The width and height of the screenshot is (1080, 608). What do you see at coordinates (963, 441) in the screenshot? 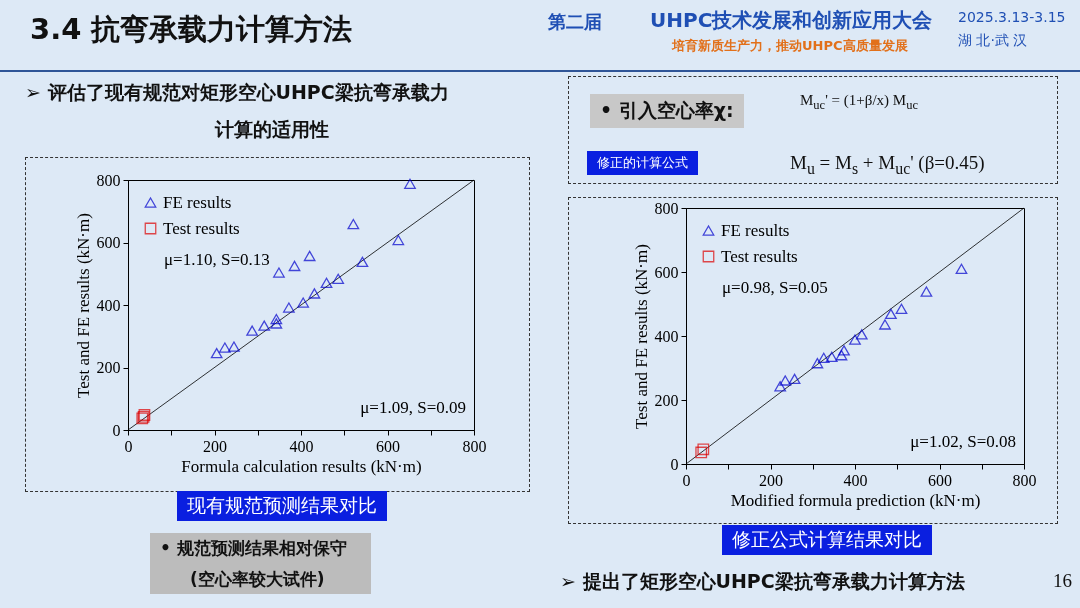
I see `annotation: μ=1.02, S=0.08` at bounding box center [963, 441].